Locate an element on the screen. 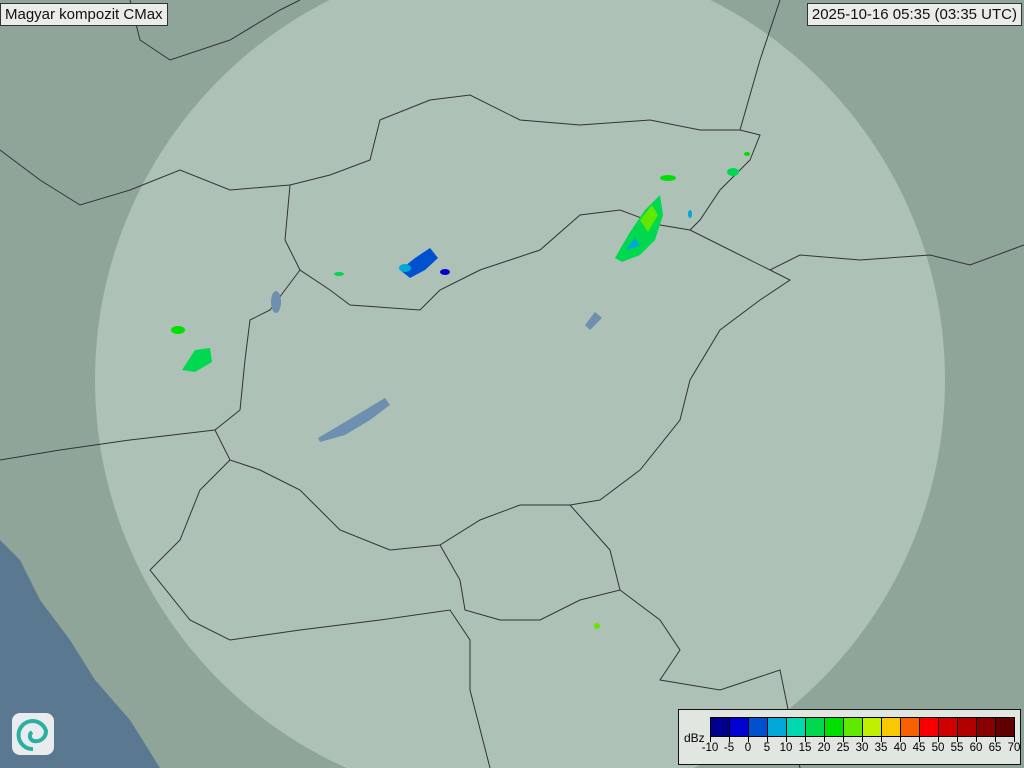  legend-unit: dBz is located at coordinates (694, 738).